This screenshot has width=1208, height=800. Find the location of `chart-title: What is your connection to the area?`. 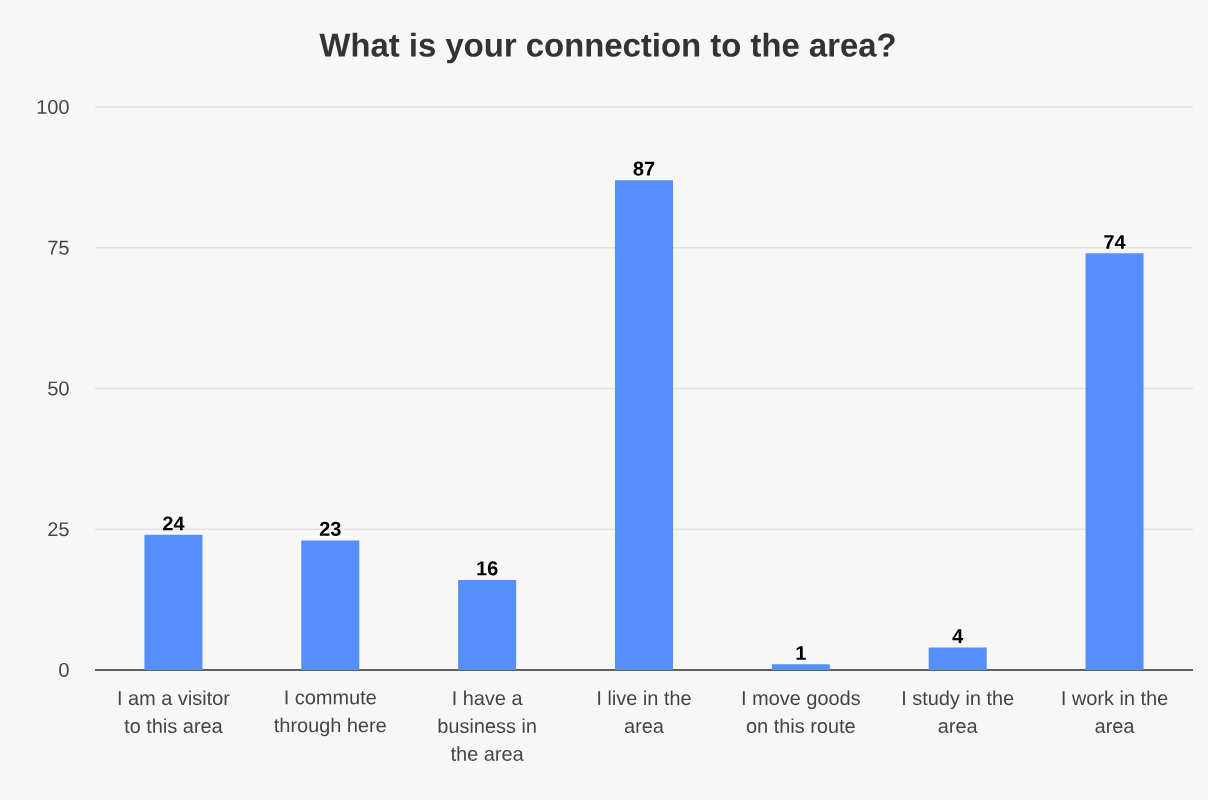

chart-title: What is your connection to the area? is located at coordinates (607, 48).